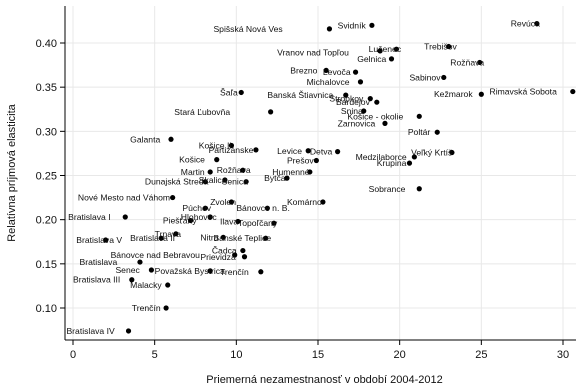  Describe the element at coordinates (73, 355) in the screenshot. I see `x-tick-label: 0` at that location.